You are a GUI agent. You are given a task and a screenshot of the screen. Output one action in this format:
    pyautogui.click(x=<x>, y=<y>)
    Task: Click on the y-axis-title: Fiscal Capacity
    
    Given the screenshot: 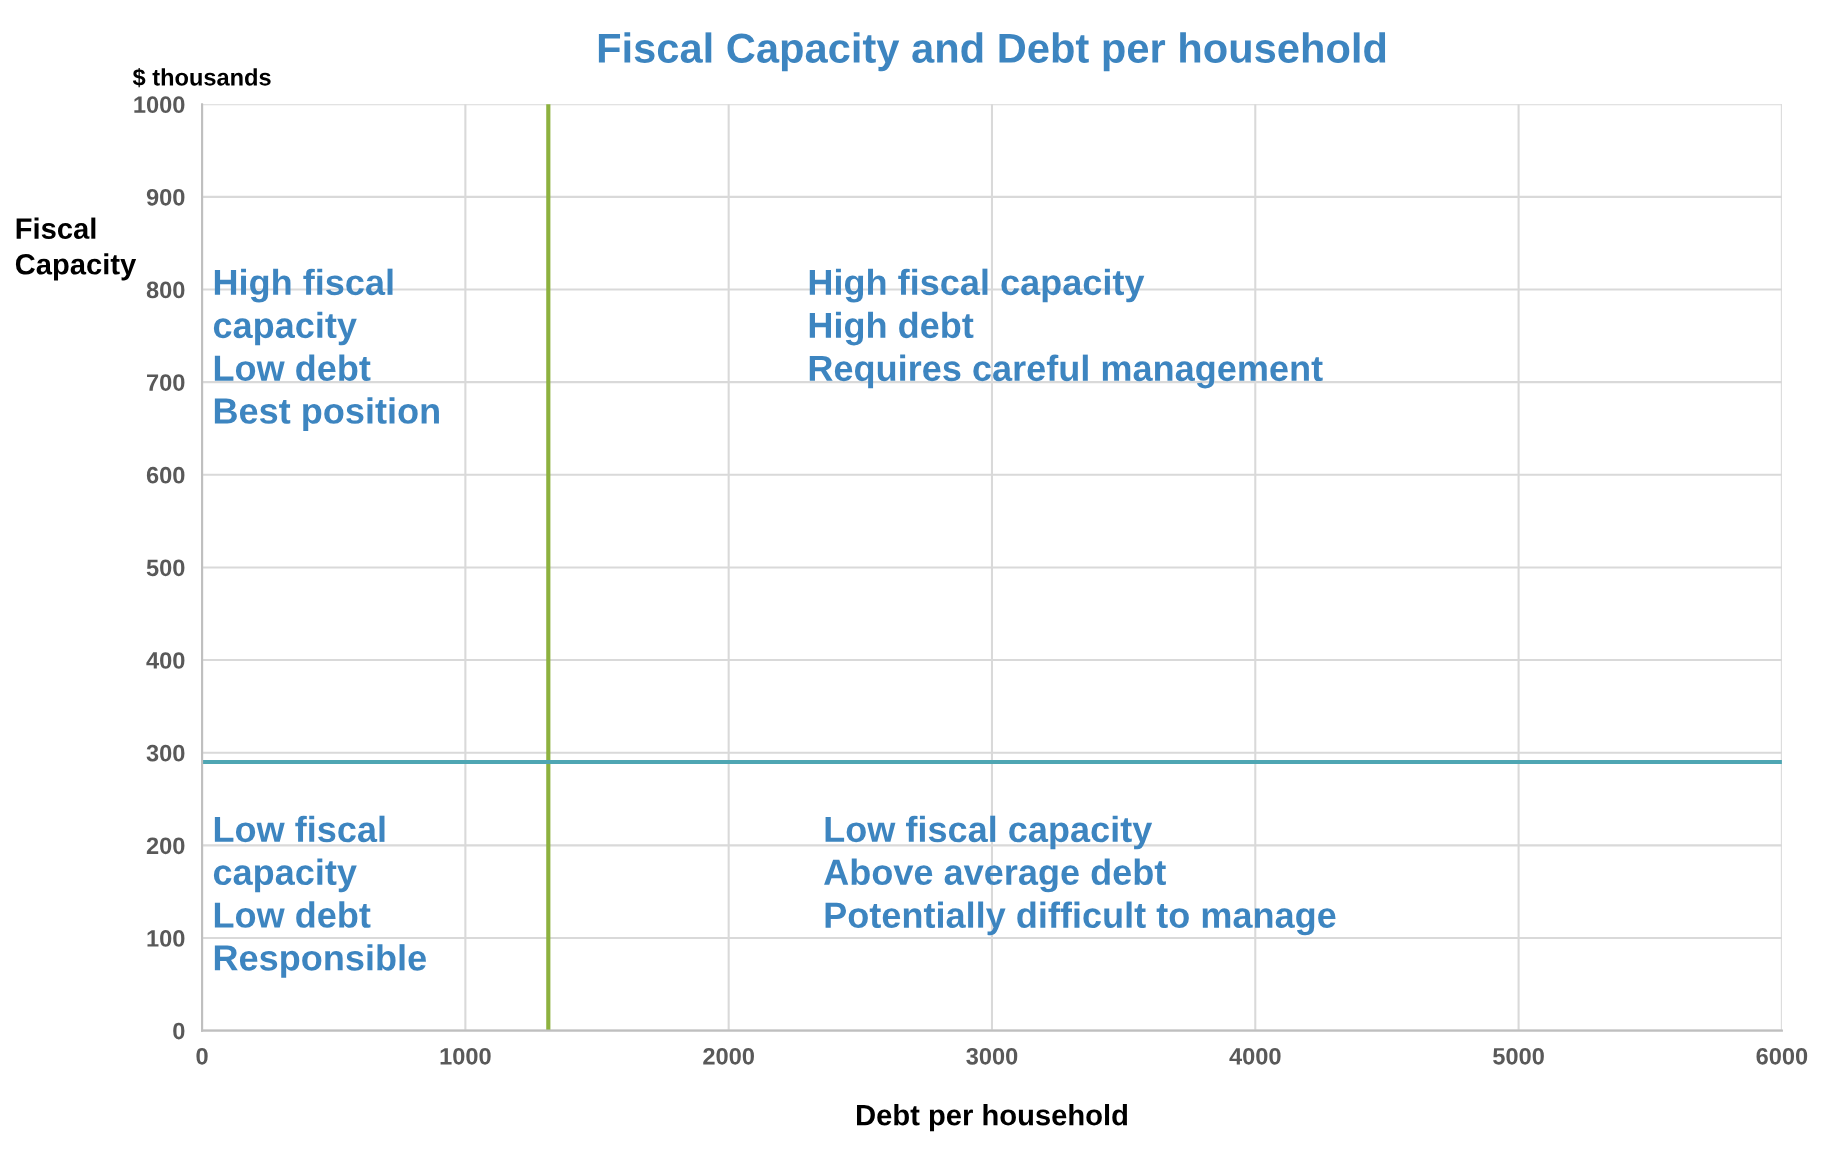 What is the action you would take?
    pyautogui.click(x=76, y=249)
    